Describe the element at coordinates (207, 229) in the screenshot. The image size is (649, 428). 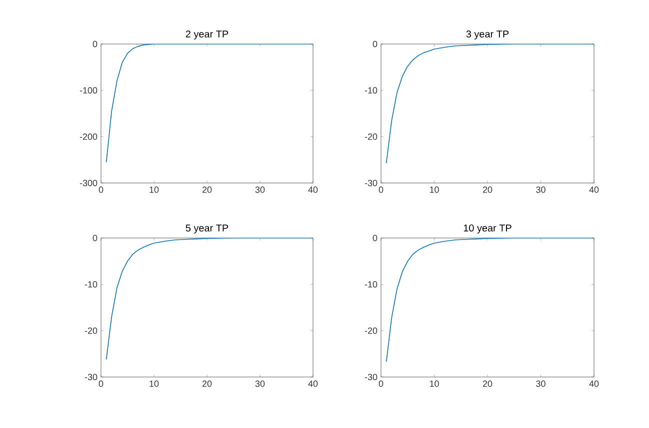
I see `chart-title: 5 year TP` at that location.